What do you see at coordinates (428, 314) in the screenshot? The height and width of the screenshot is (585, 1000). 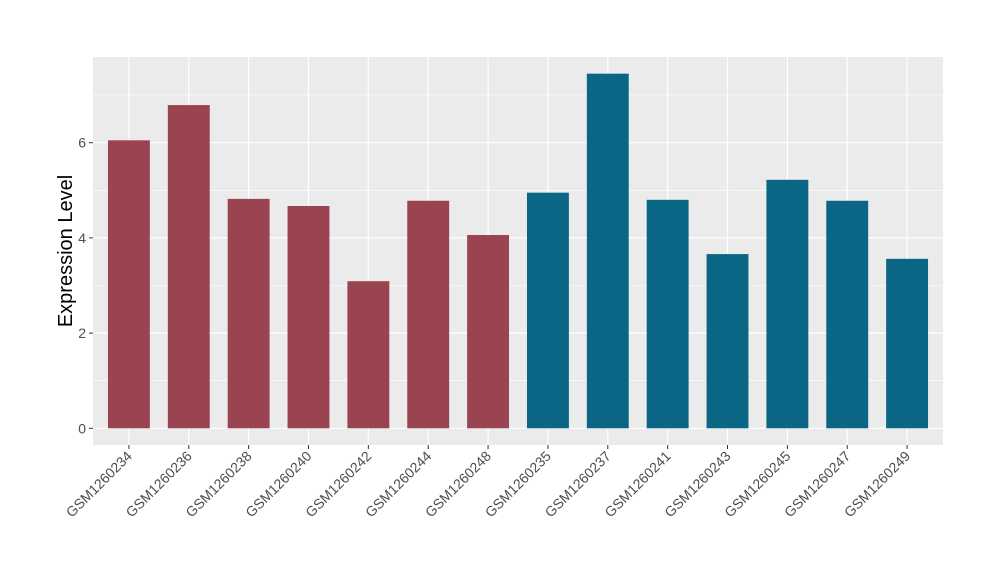 I see `bar-GSM1260244` at bounding box center [428, 314].